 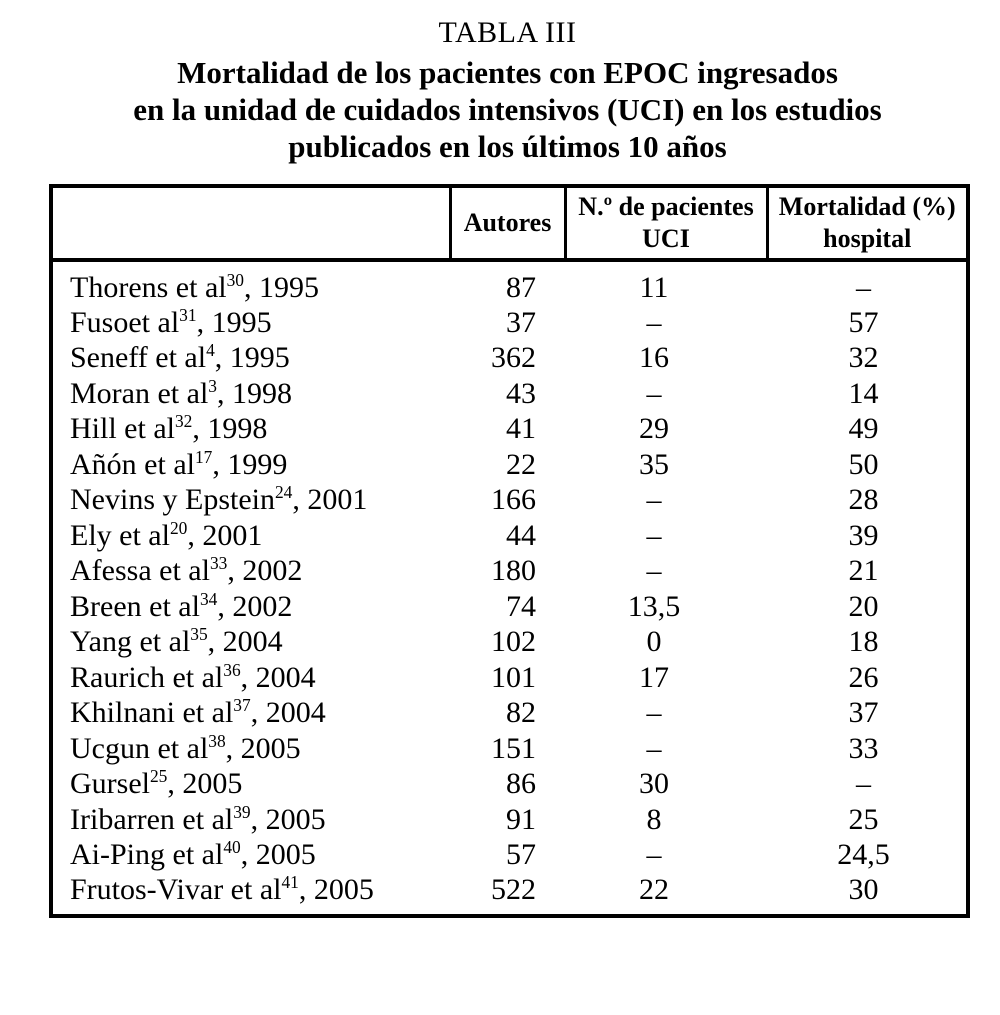 I want to click on study-cell: Afessa et al33, 2002, so click(x=250, y=572).